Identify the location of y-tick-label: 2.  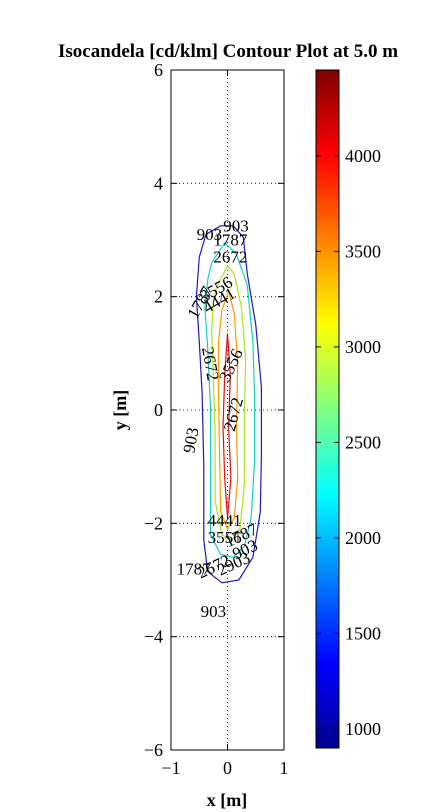
(158, 297).